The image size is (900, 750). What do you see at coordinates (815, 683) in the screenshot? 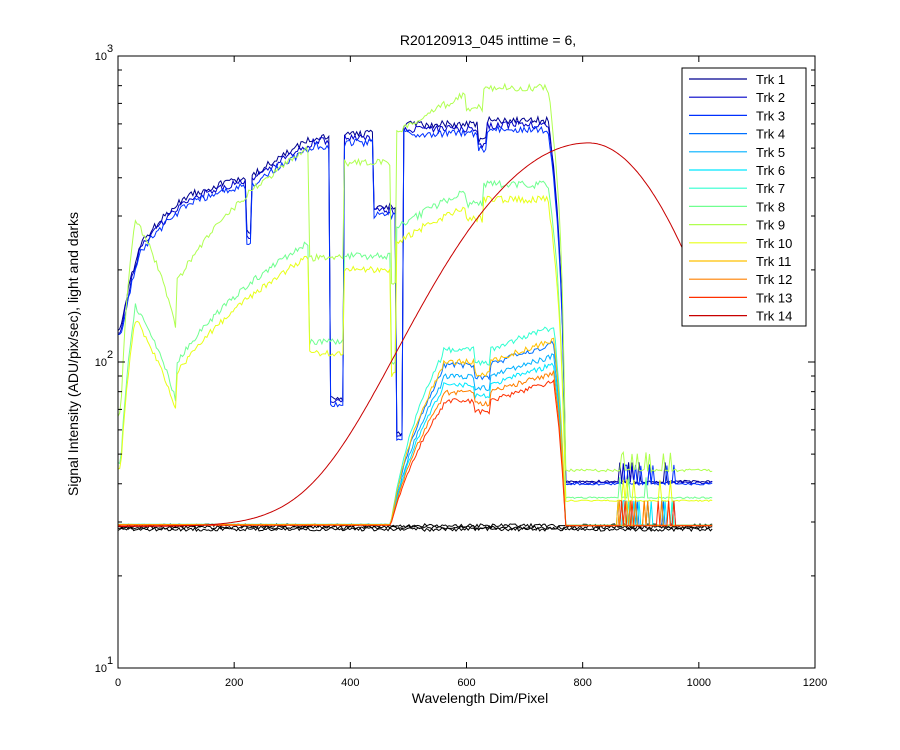
I see `x-tick-label: 1200` at bounding box center [815, 683].